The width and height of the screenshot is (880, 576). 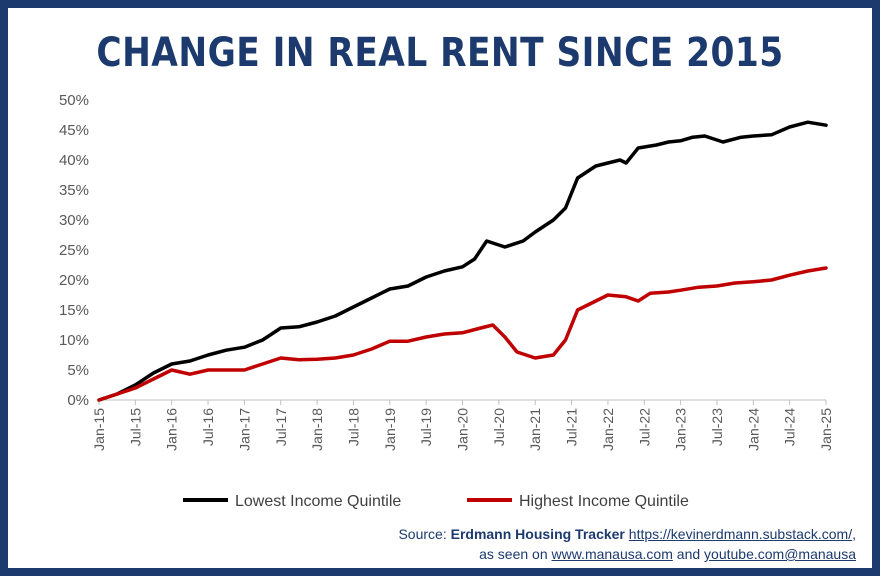 I want to click on y-tick-label: 25%, so click(x=74, y=250).